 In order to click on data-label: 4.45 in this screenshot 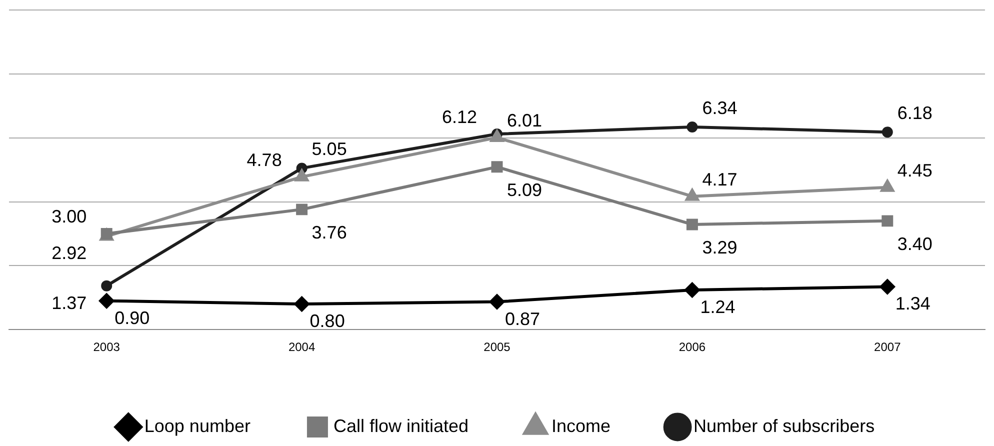, I will do `click(914, 170)`.